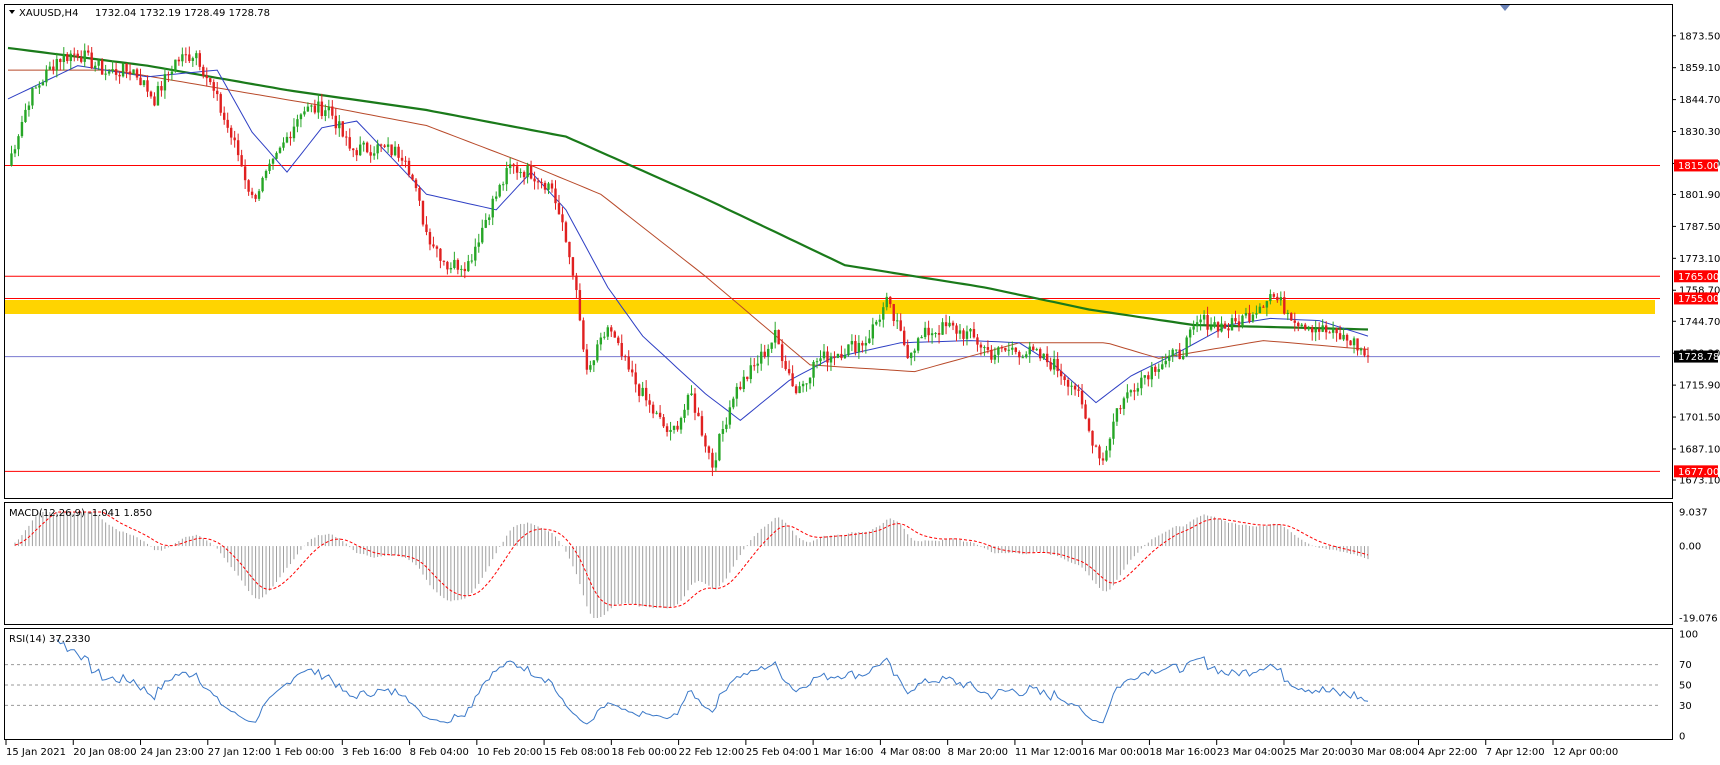 This screenshot has width=1720, height=765. Describe the element at coordinates (691, 564) in the screenshot. I see `macd-series` at that location.